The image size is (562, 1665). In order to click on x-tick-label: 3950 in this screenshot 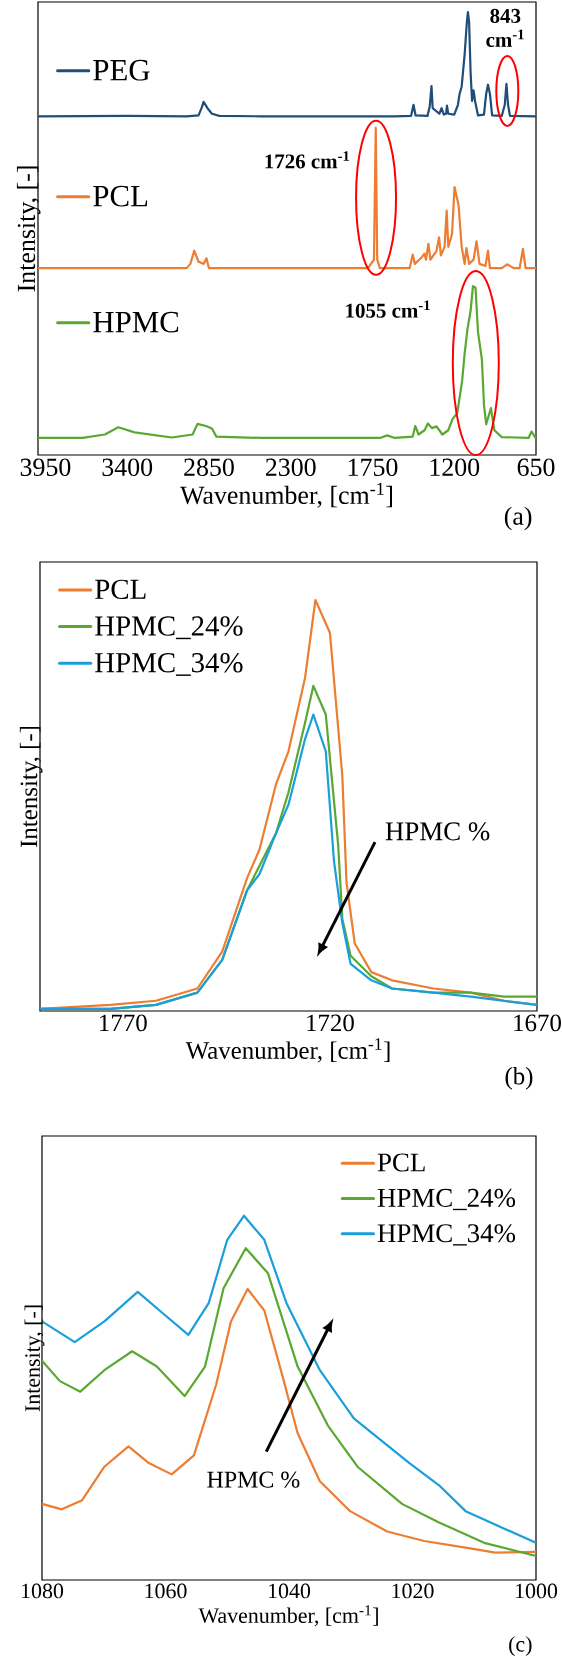, I will do `click(45, 467)`.